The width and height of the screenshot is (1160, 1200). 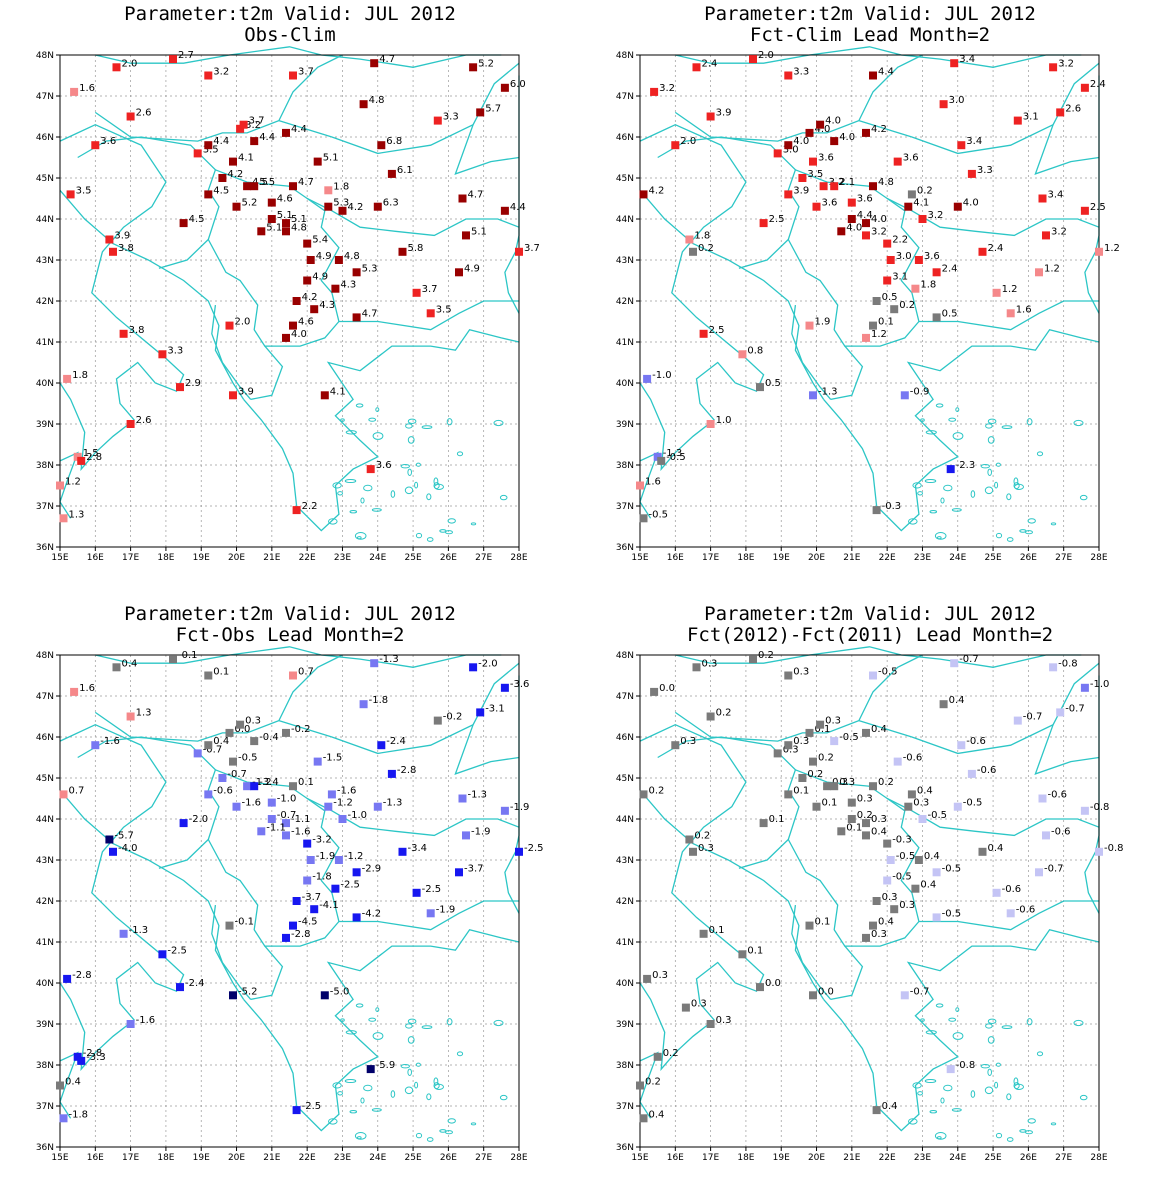 I want to click on station-value-label: 5.8, so click(x=416, y=248).